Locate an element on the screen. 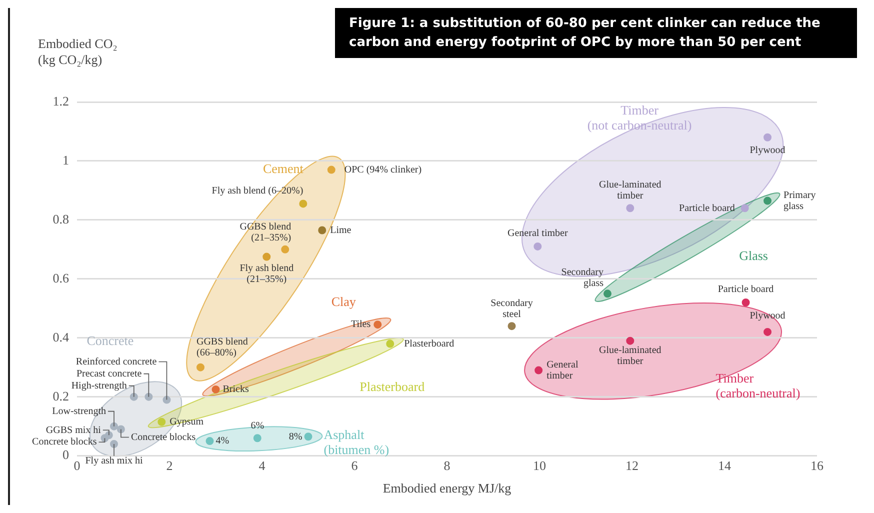 The image size is (874, 513). x-tick-label: 14 is located at coordinates (725, 466).